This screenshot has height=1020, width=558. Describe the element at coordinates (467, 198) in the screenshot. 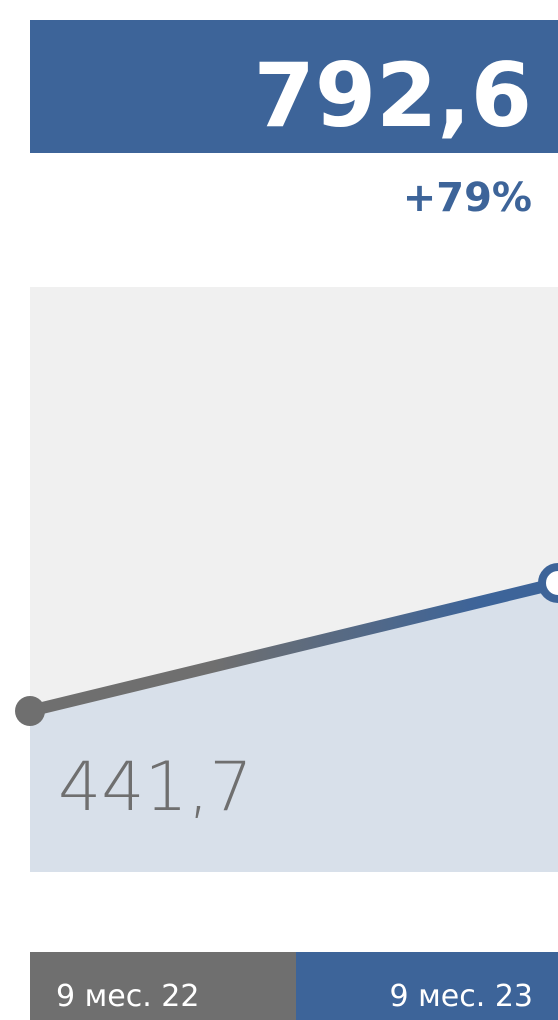

I see `growth-annotation: +79%` at that location.